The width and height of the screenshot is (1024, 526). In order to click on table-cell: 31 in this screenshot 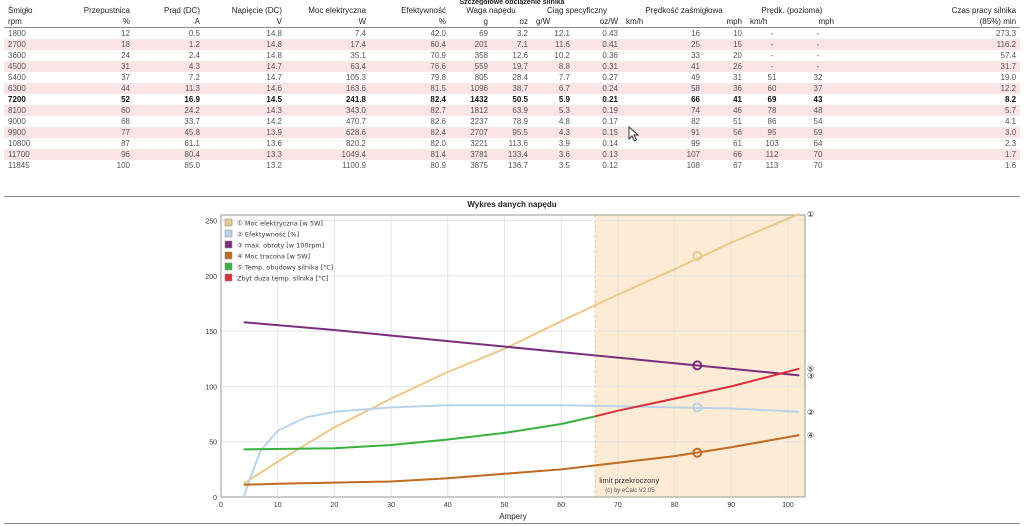, I will do `click(737, 77)`.